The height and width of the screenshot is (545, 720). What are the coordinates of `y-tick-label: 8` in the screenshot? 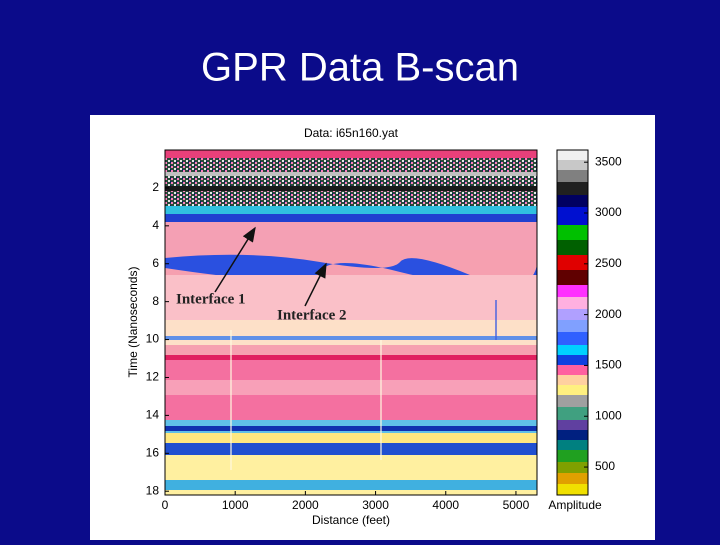 It's located at (155, 301).